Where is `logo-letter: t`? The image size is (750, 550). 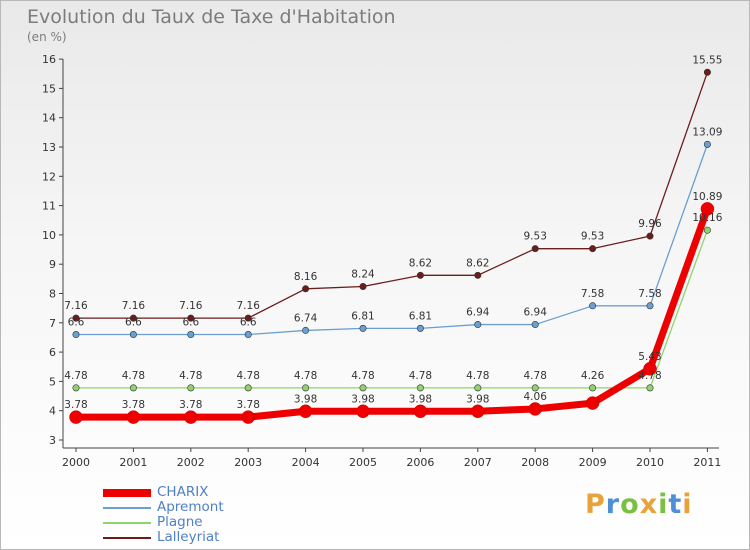 logo-letter: t is located at coordinates (675, 504).